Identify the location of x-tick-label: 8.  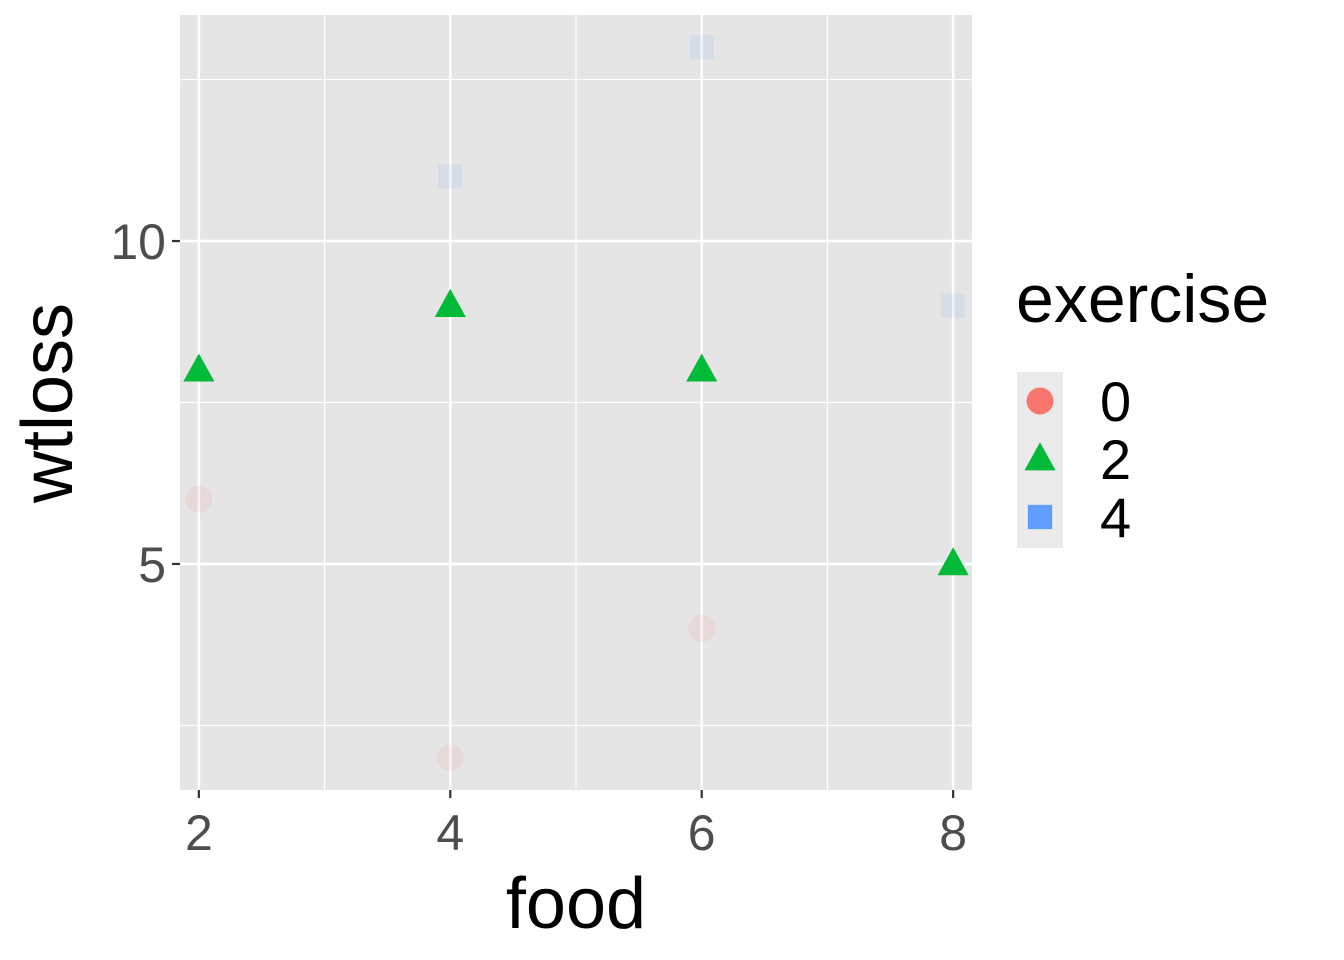
(953, 833).